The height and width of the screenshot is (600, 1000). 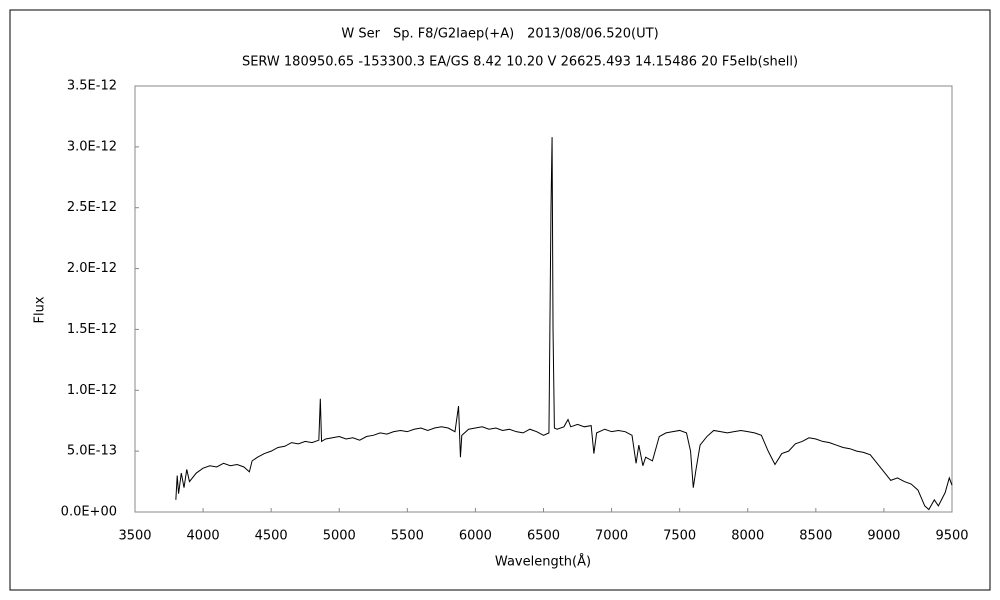 What do you see at coordinates (543, 536) in the screenshot?
I see `x-tick-label: 6500` at bounding box center [543, 536].